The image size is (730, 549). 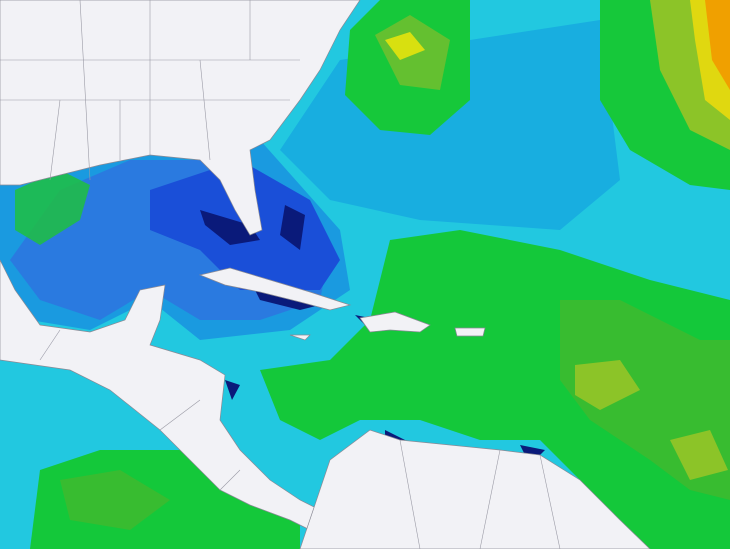 What do you see at coordinates (275, 289) in the screenshot?
I see `cuba-land` at bounding box center [275, 289].